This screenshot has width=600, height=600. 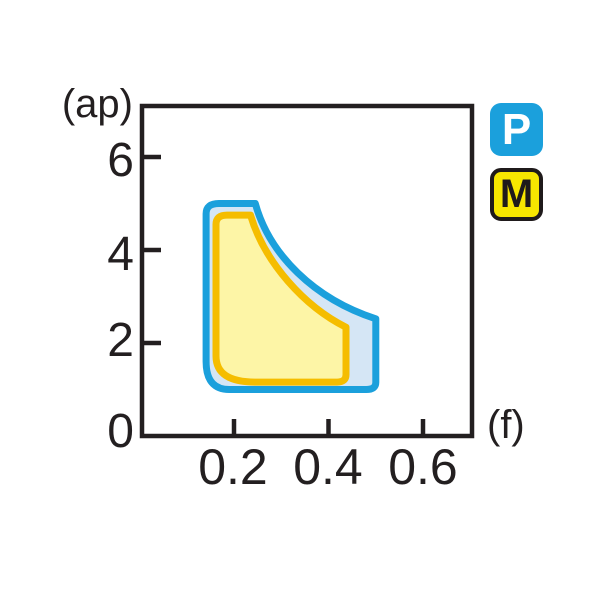 I want to click on grade-badge-p-letter: P, so click(x=516, y=129).